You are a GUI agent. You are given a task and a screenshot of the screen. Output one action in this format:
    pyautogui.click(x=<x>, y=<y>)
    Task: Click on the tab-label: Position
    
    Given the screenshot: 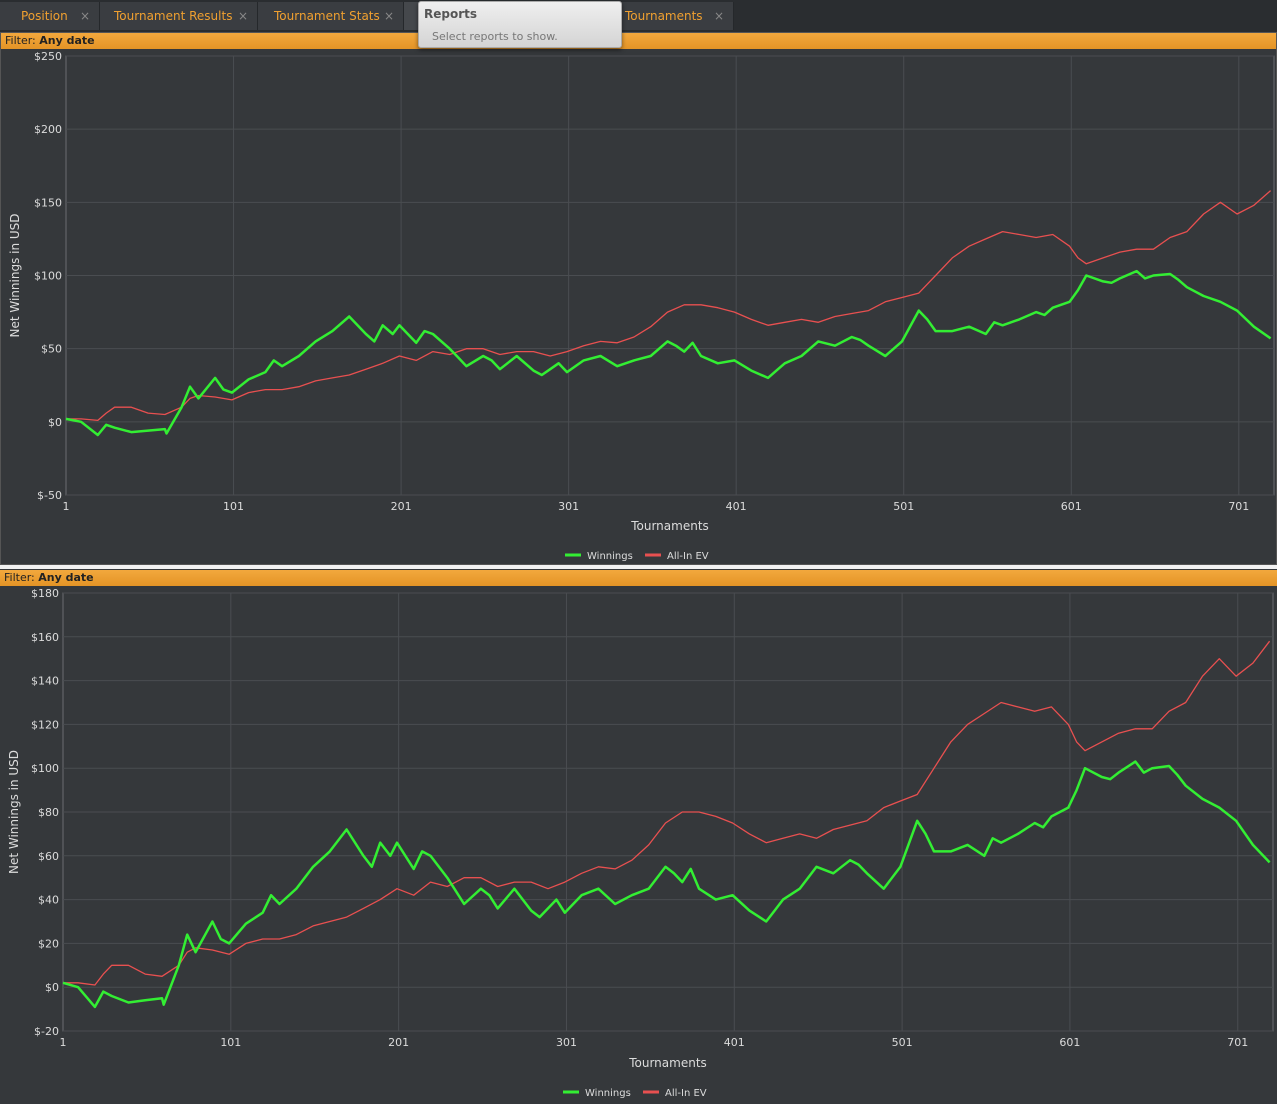 What is the action you would take?
    pyautogui.click(x=44, y=16)
    